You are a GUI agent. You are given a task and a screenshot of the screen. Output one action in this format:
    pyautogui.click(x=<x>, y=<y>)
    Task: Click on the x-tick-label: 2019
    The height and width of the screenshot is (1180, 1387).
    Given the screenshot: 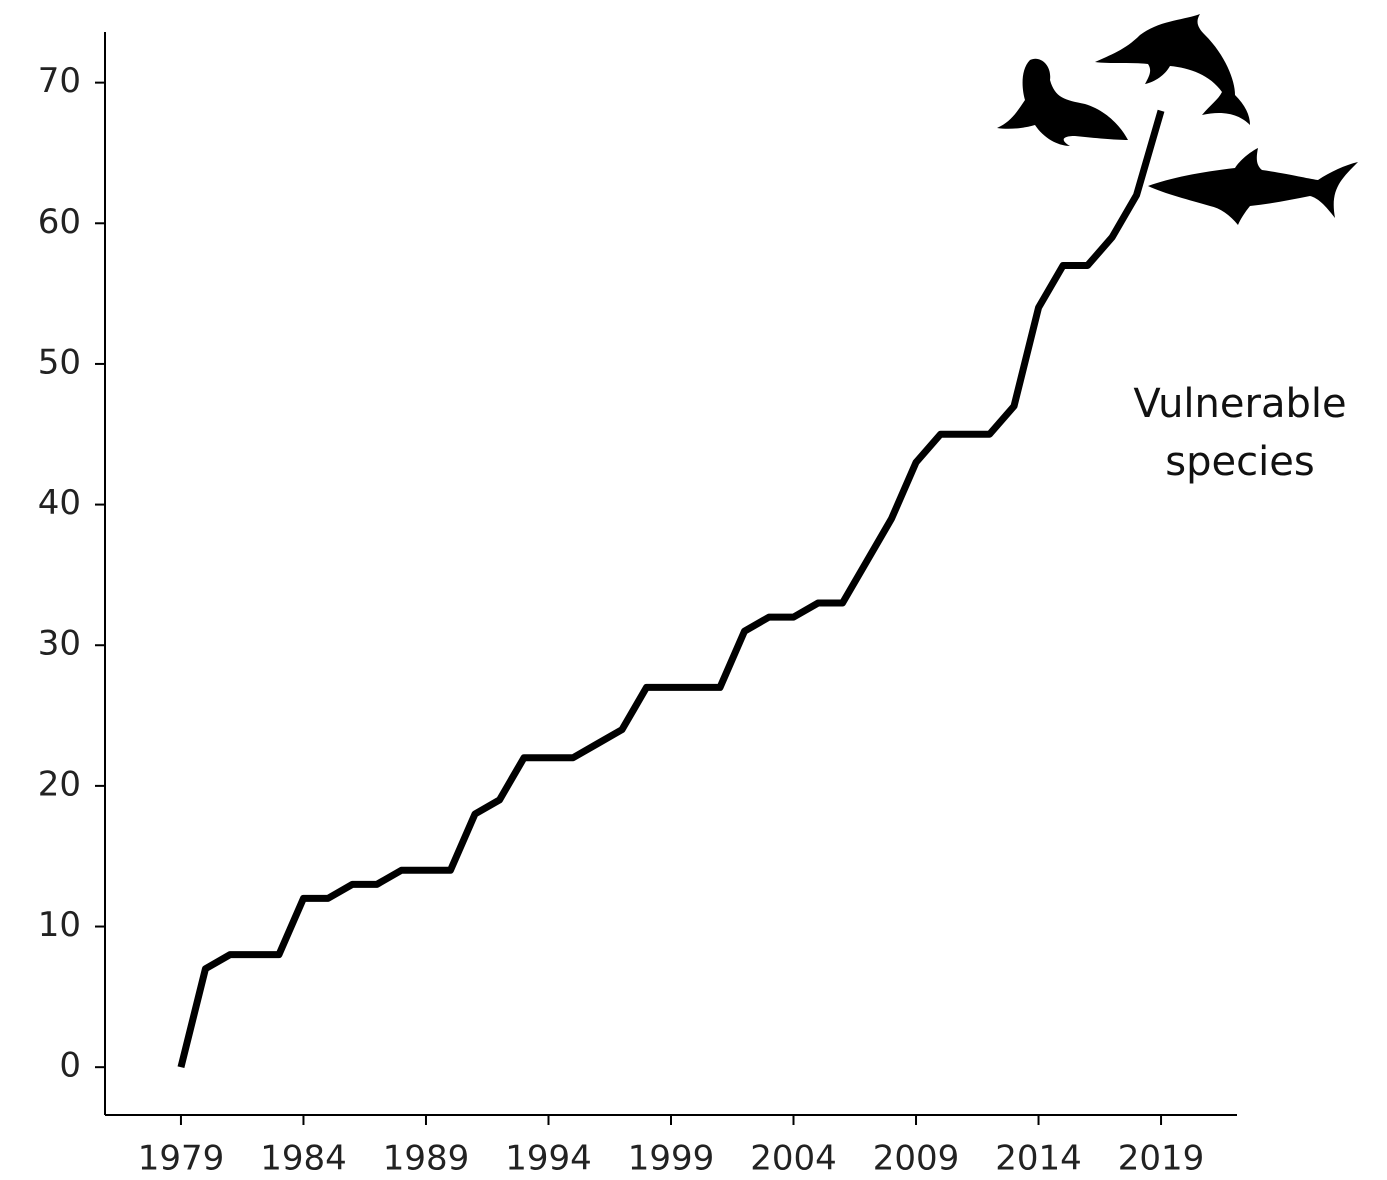 What is the action you would take?
    pyautogui.click(x=1161, y=1159)
    